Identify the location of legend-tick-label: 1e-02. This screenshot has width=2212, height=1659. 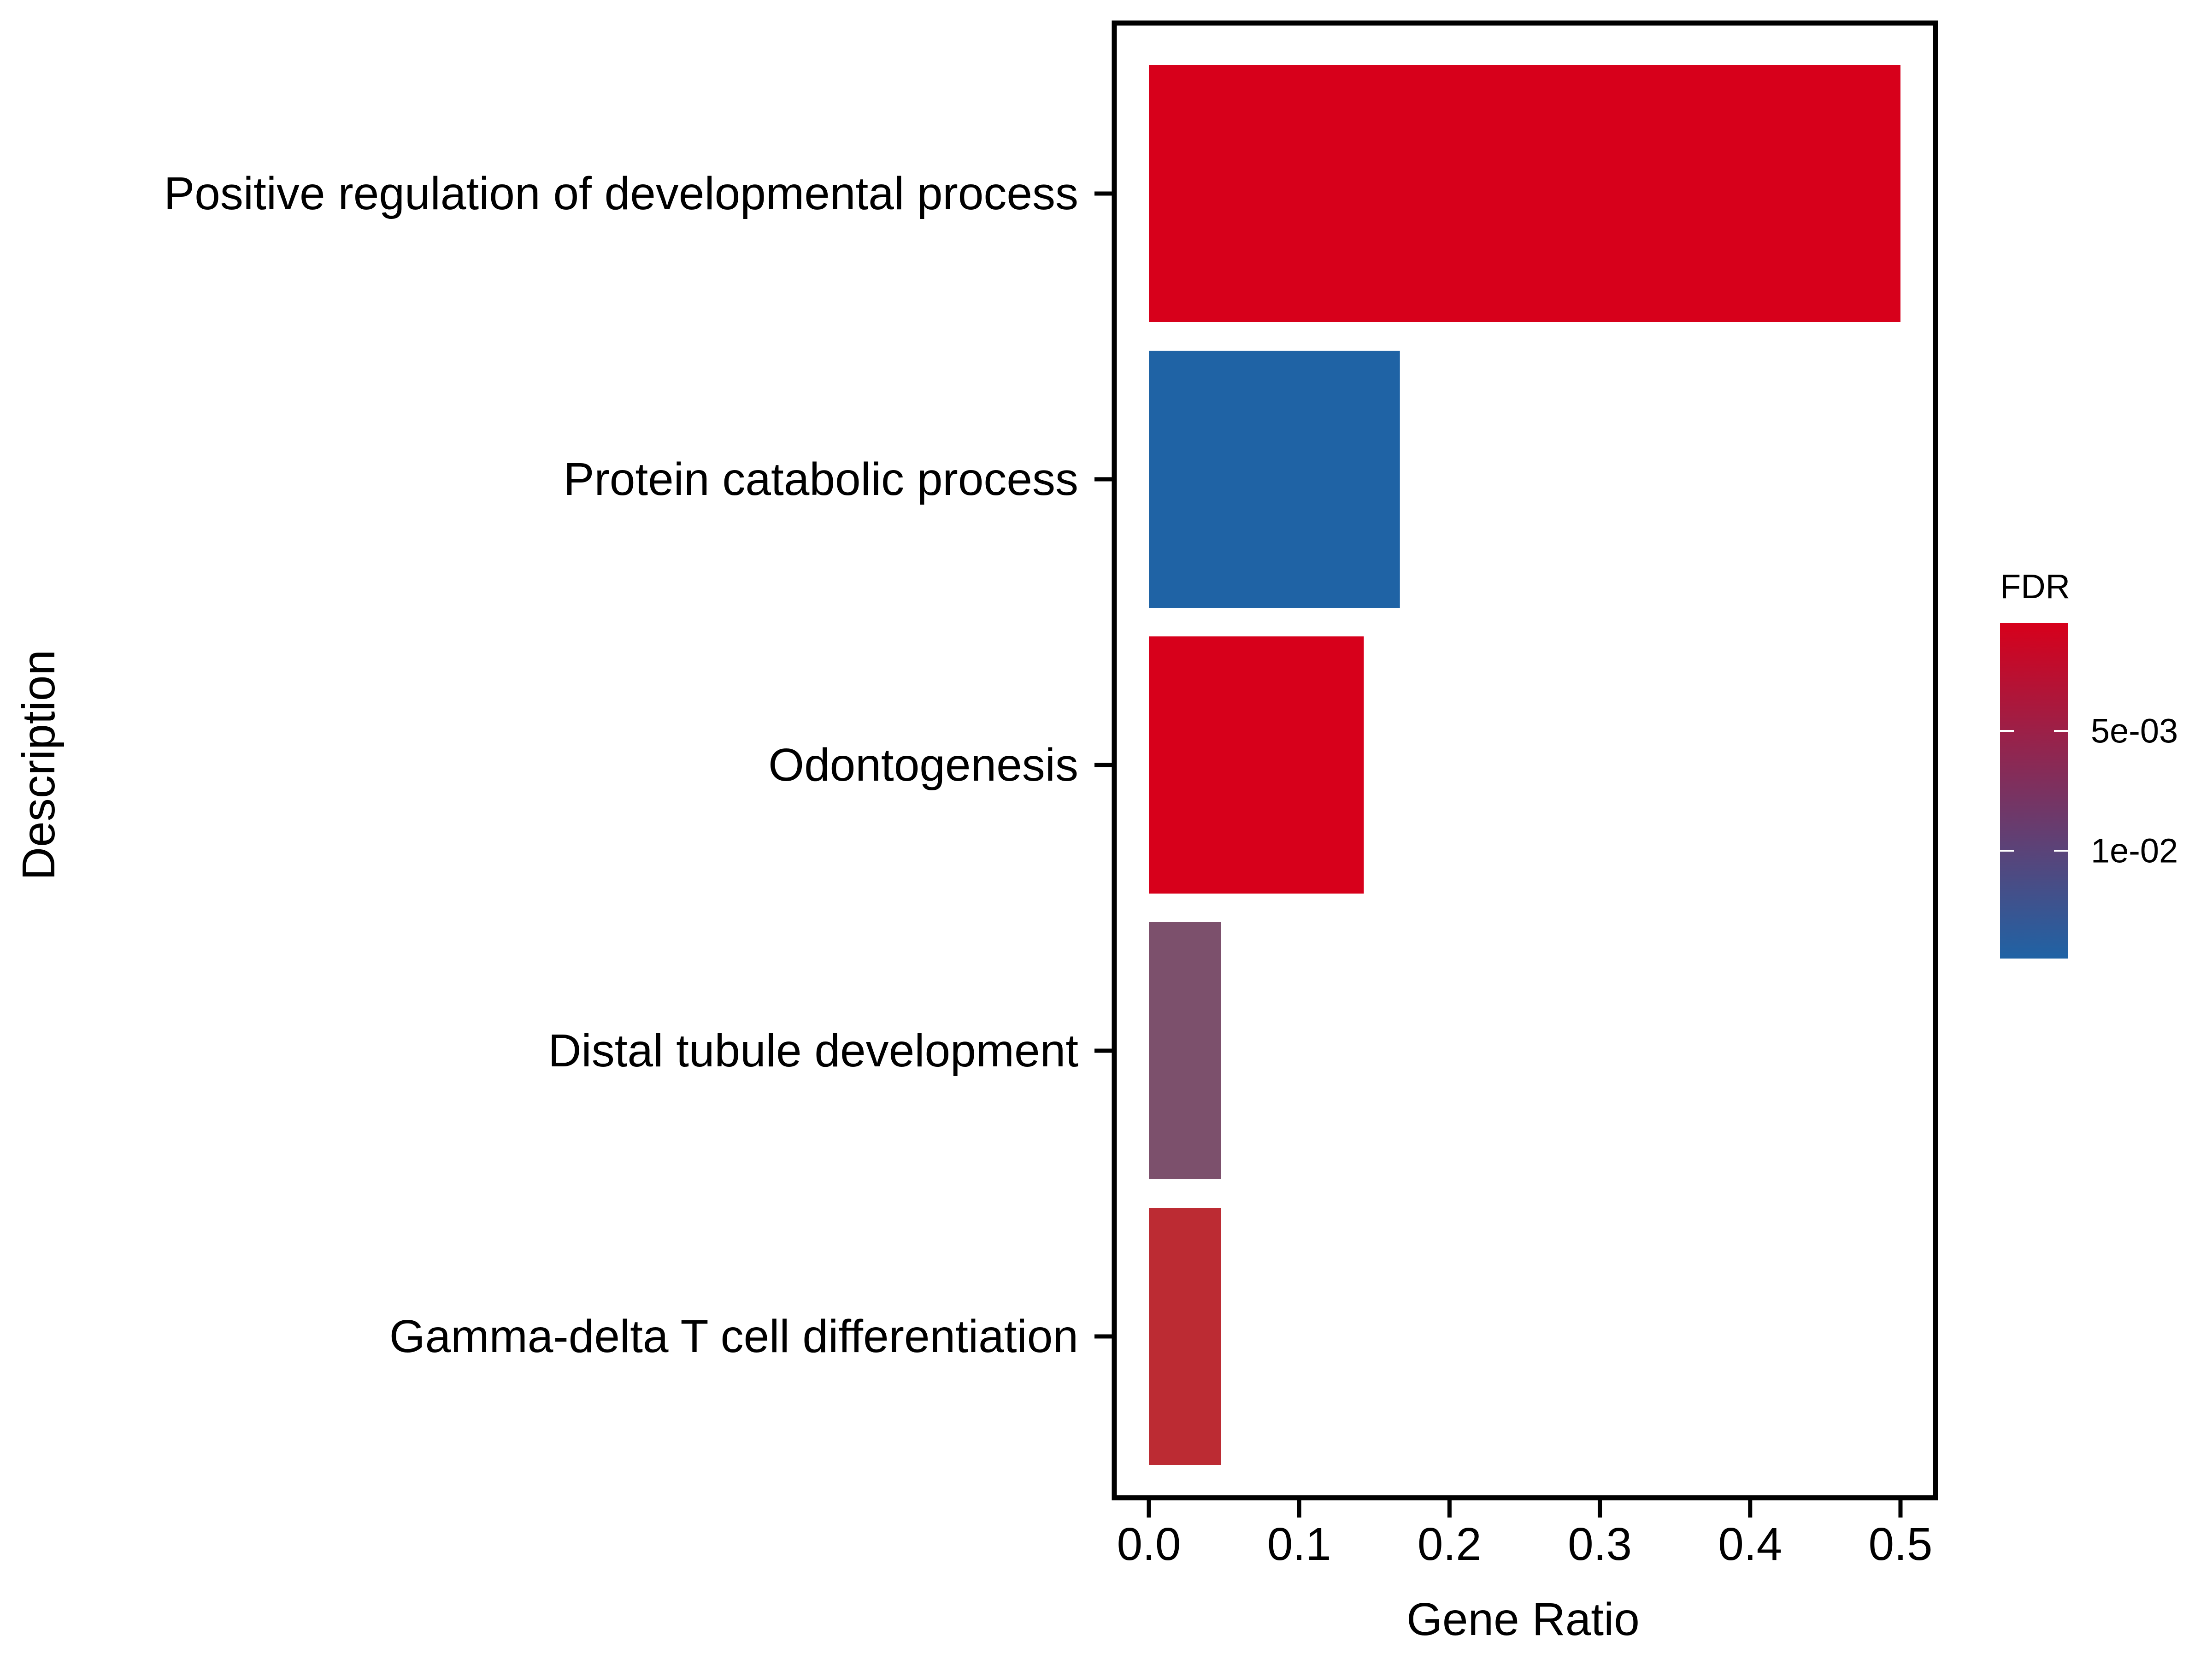
(2134, 851).